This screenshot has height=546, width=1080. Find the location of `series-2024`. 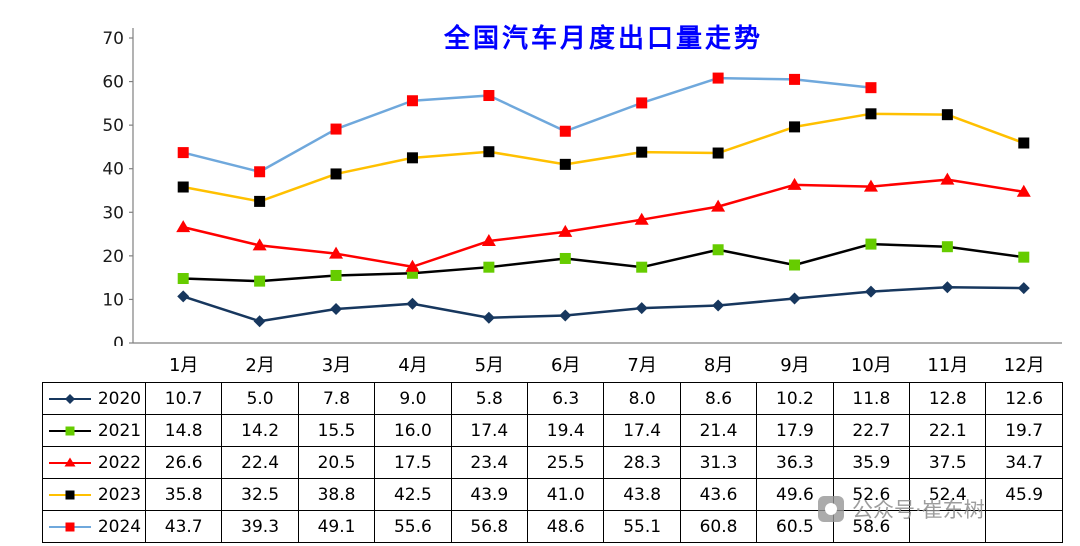

series-2024 is located at coordinates (527, 125).